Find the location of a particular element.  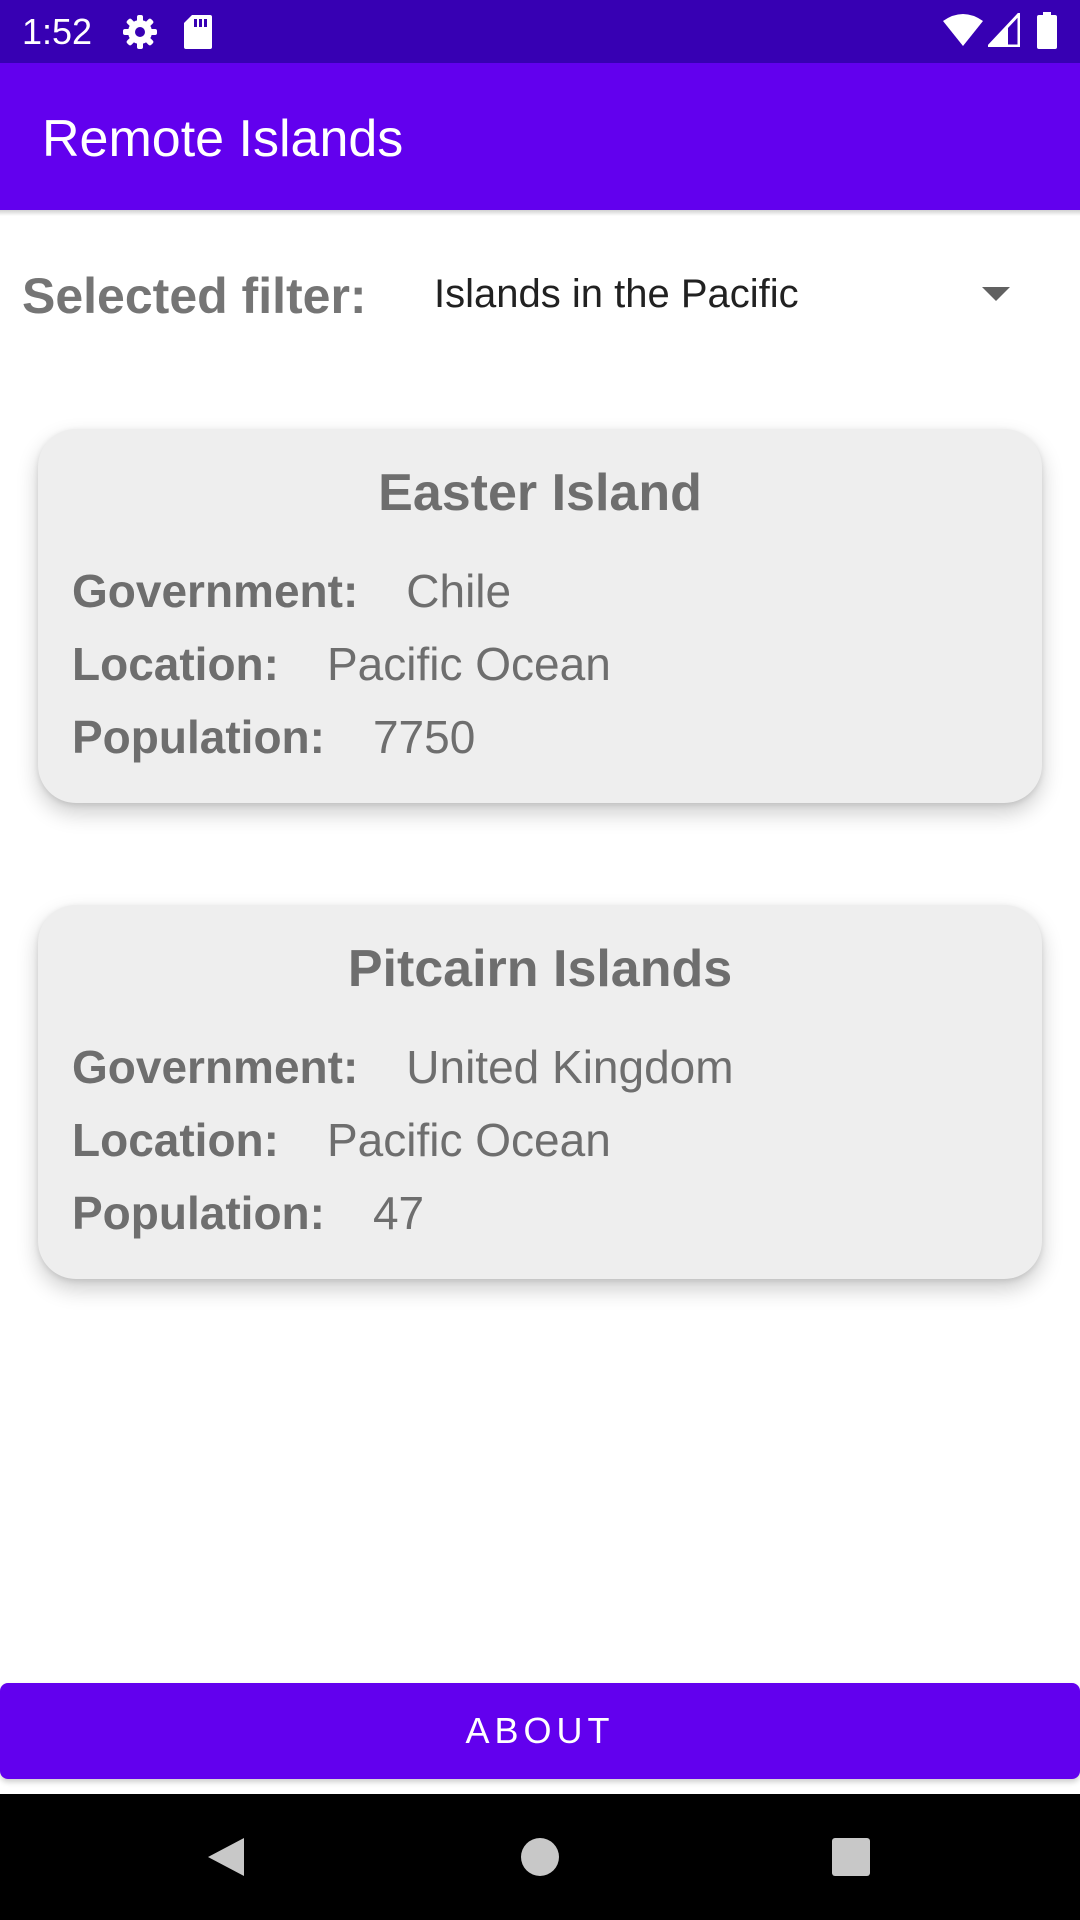

wifi-icon is located at coordinates (963, 30).